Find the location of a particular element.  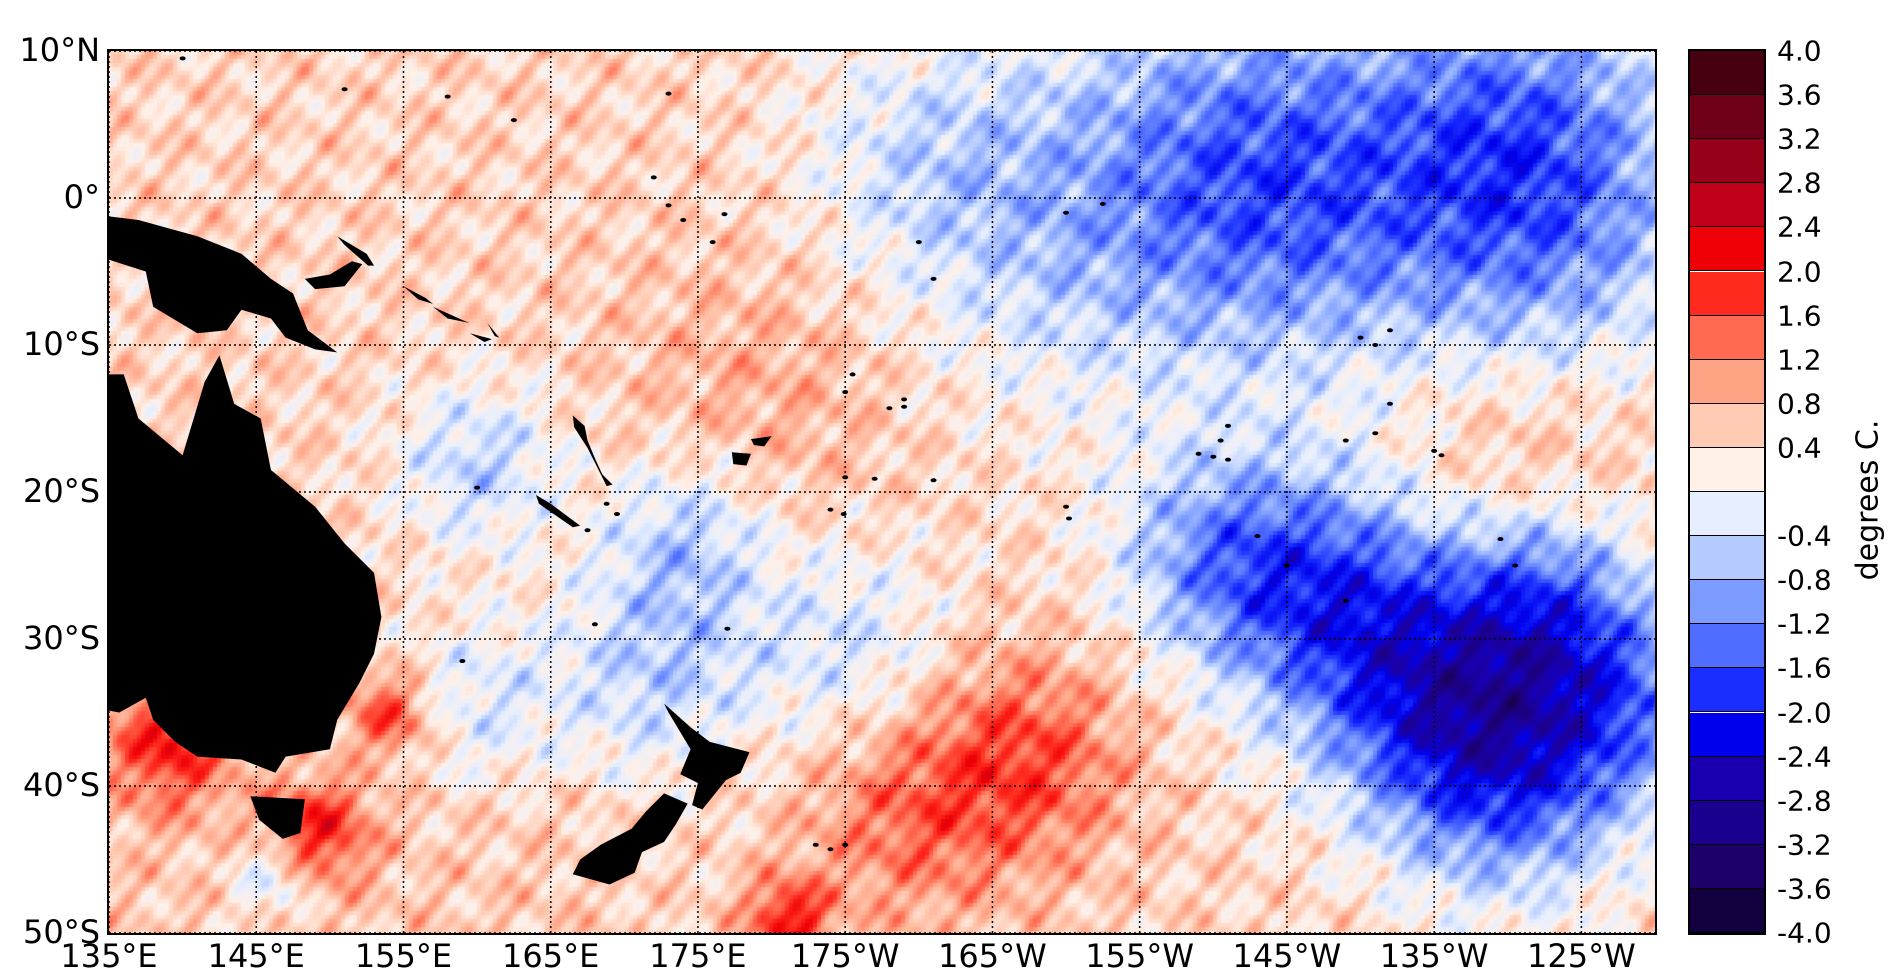

longitude-tick-label: 135°E is located at coordinates (109, 956).